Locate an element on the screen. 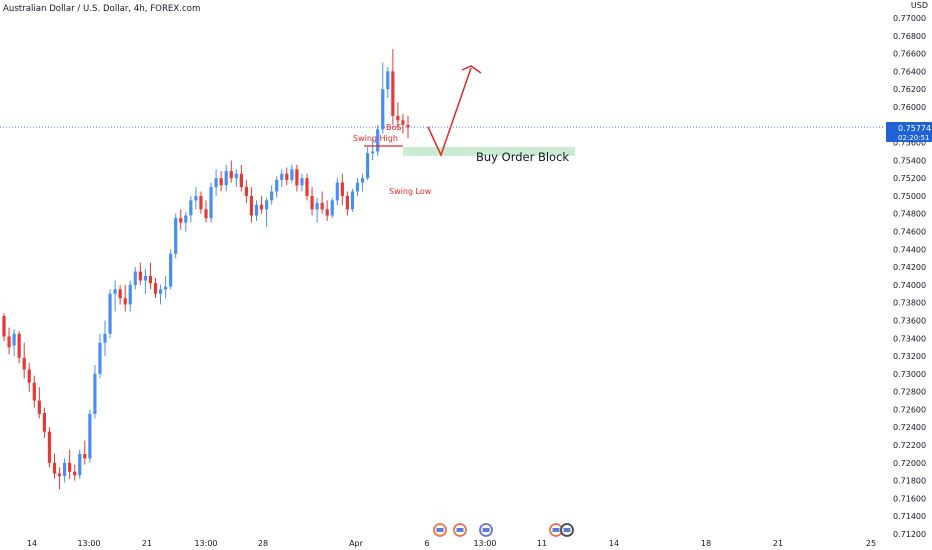 The image size is (932, 550). y-tick-label: 0.71600 is located at coordinates (909, 498).